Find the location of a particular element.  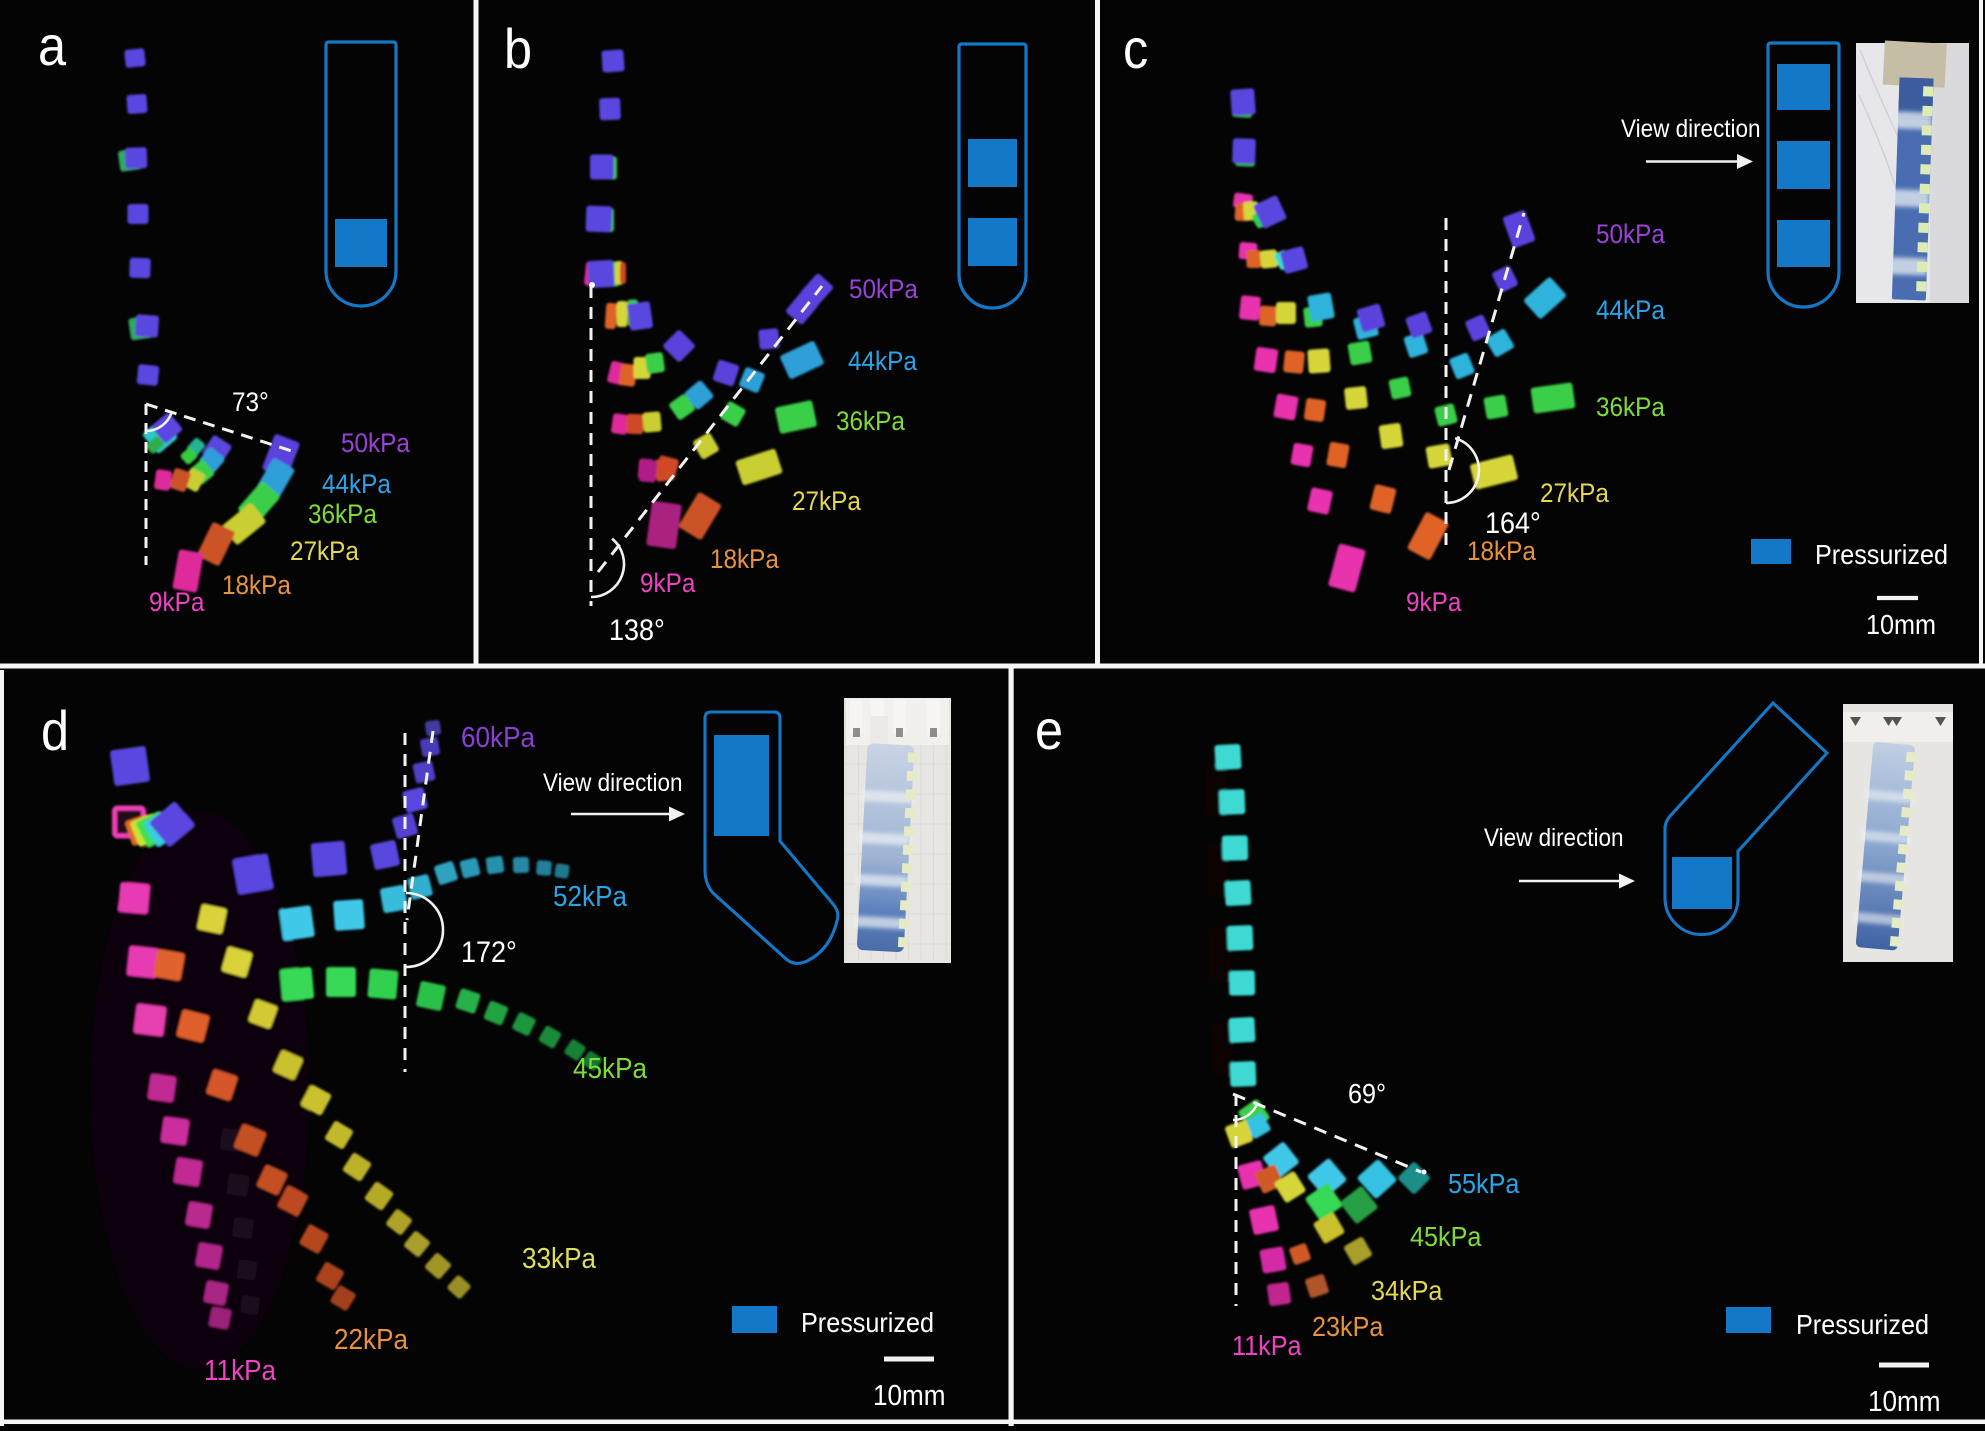

svg-text: 69° is located at coordinates (1367, 1094).